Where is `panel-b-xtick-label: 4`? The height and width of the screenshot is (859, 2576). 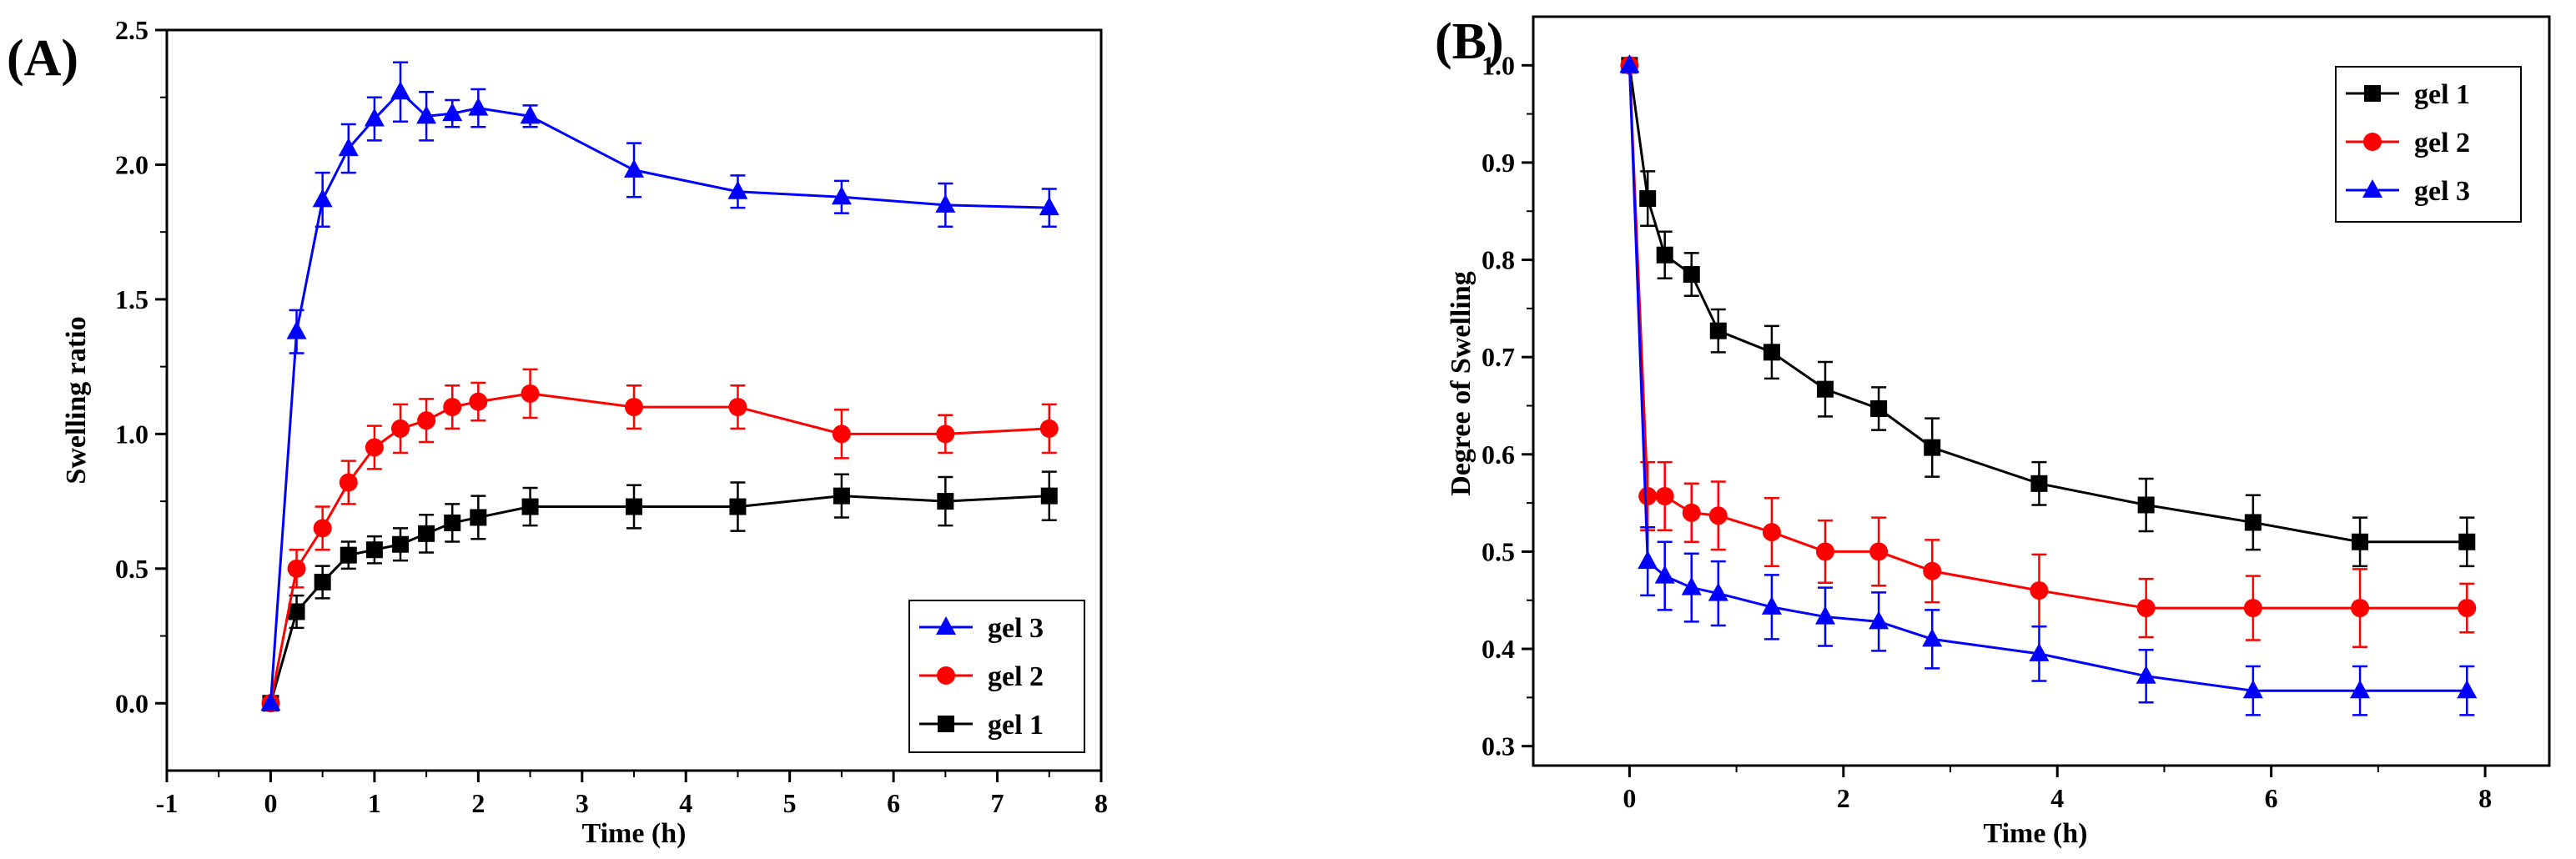
panel-b-xtick-label: 4 is located at coordinates (2057, 798).